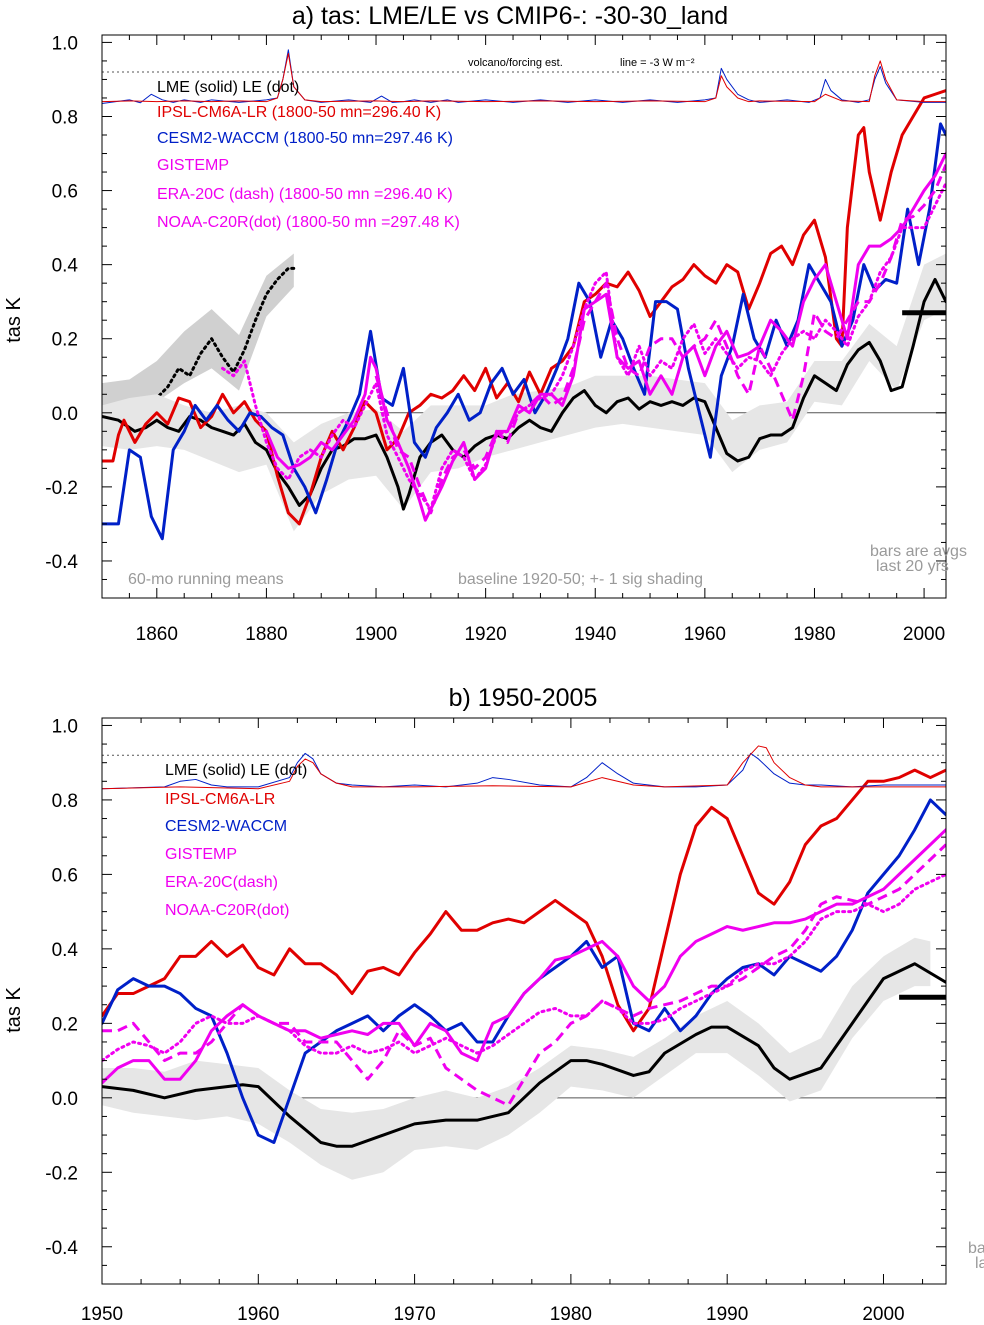  Describe the element at coordinates (221, 882) in the screenshot. I see `panel-b-legend-era20c: ERA-20C(dash)` at that location.